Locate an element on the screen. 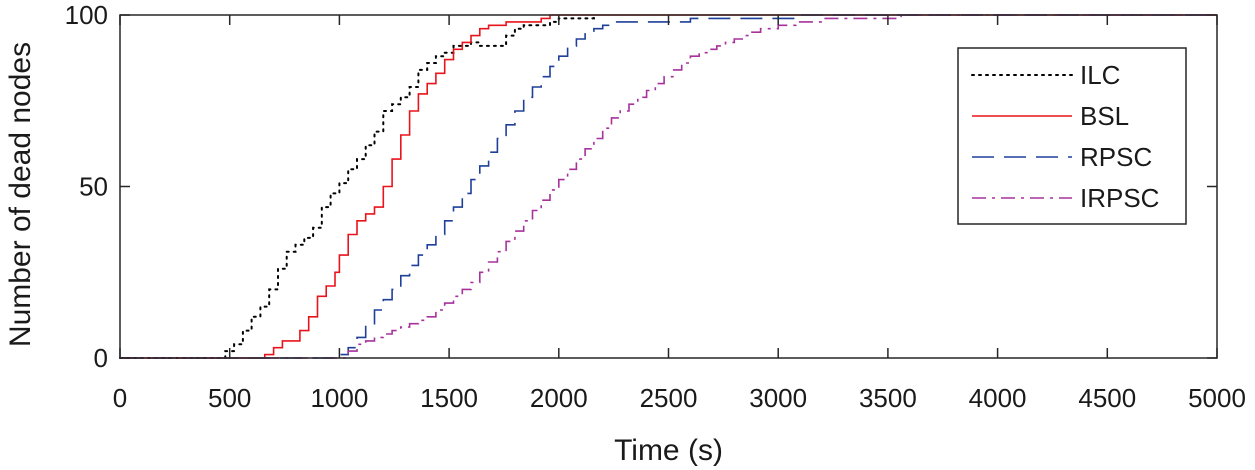 The image size is (1255, 470). x-axis-title: Time (s) is located at coordinates (668, 450).